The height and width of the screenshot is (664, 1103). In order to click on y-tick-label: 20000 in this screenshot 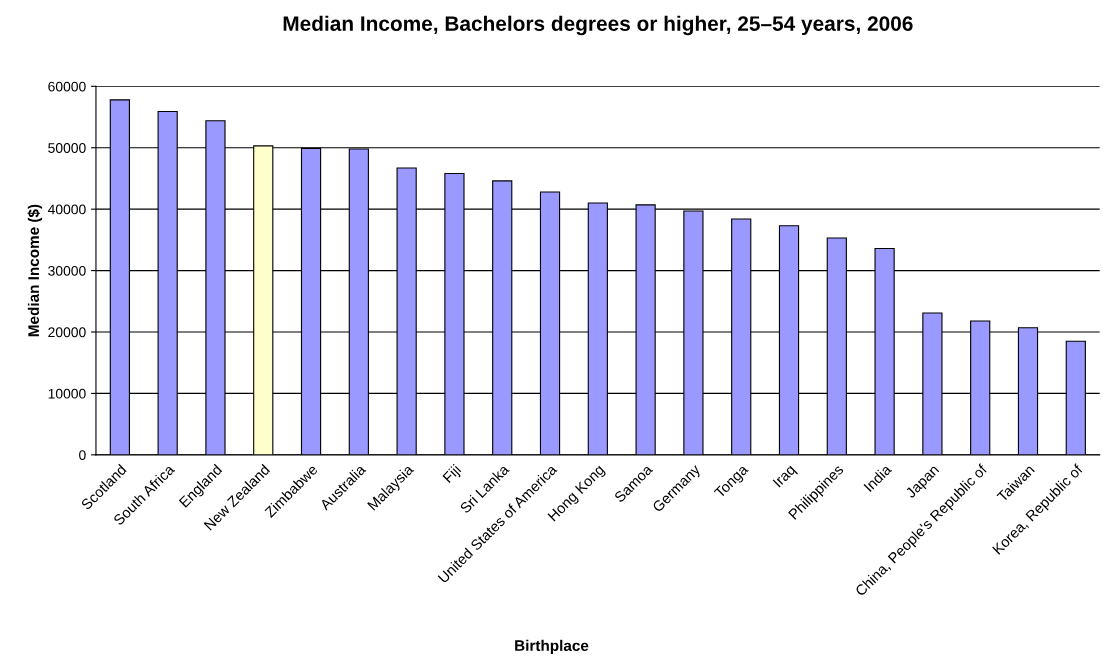, I will do `click(67, 332)`.